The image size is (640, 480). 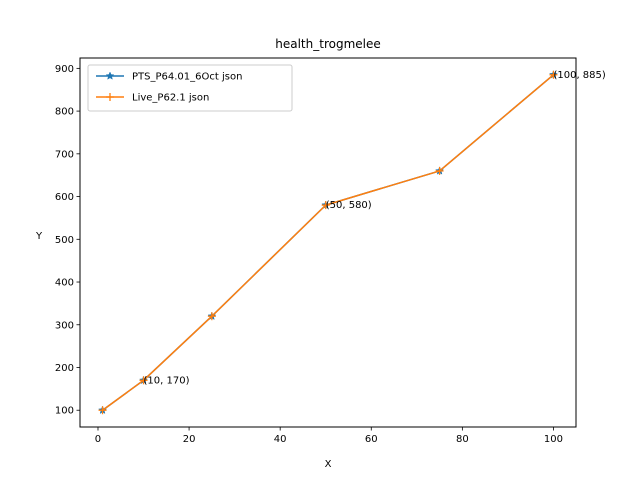 I want to click on x-tick-label: 60, so click(x=371, y=439).